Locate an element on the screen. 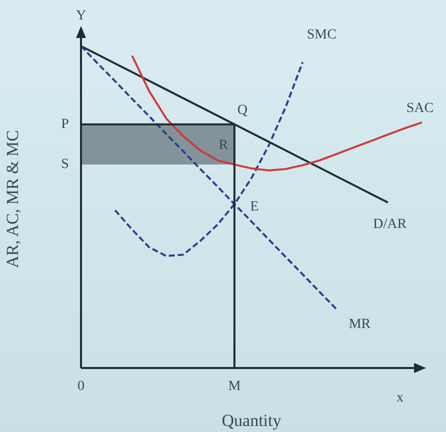 This screenshot has width=446, height=432. annotation: P is located at coordinates (65, 124).